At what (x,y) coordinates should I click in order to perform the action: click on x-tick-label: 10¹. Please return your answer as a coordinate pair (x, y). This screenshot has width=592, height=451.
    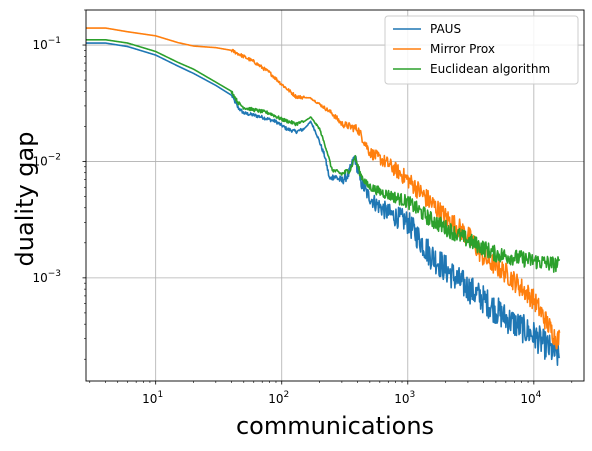
    Looking at the image, I should click on (152, 398).